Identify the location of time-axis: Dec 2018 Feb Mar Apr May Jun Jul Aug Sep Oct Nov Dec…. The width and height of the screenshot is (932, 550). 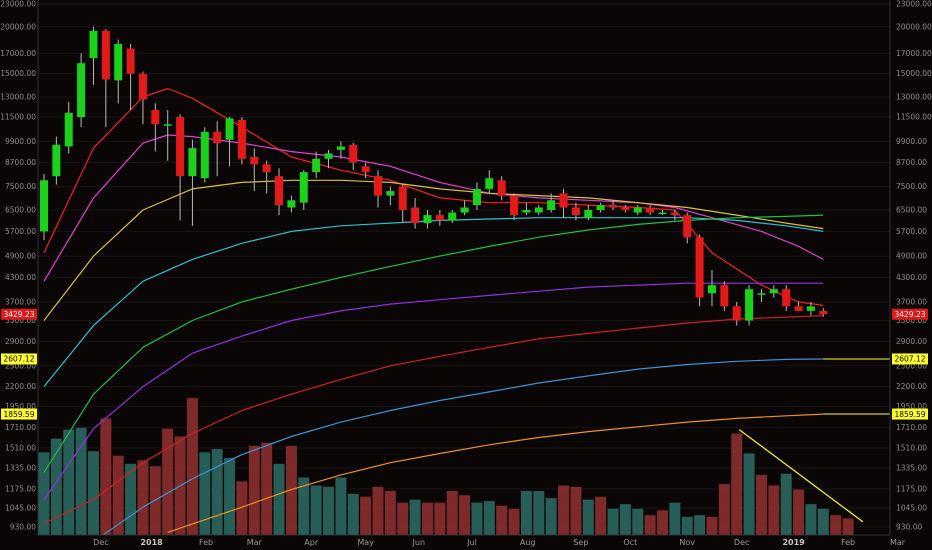
(499, 542).